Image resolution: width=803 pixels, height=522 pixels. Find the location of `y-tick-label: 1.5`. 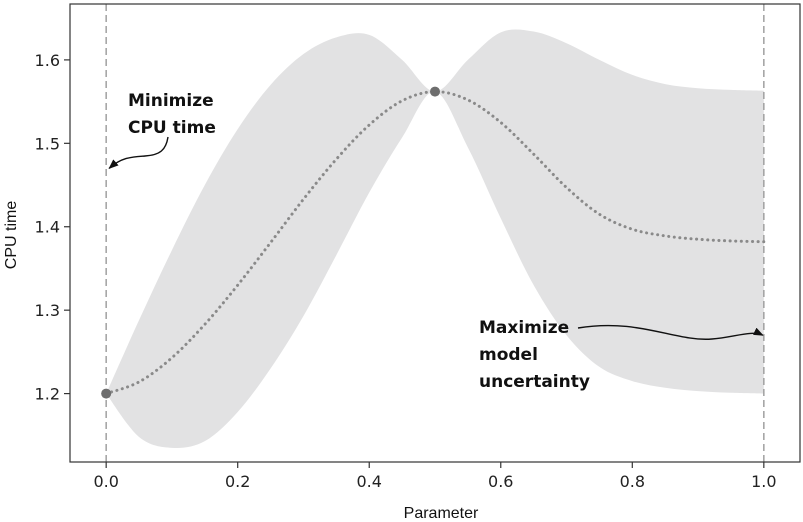

y-tick-label: 1.5 is located at coordinates (47, 143).